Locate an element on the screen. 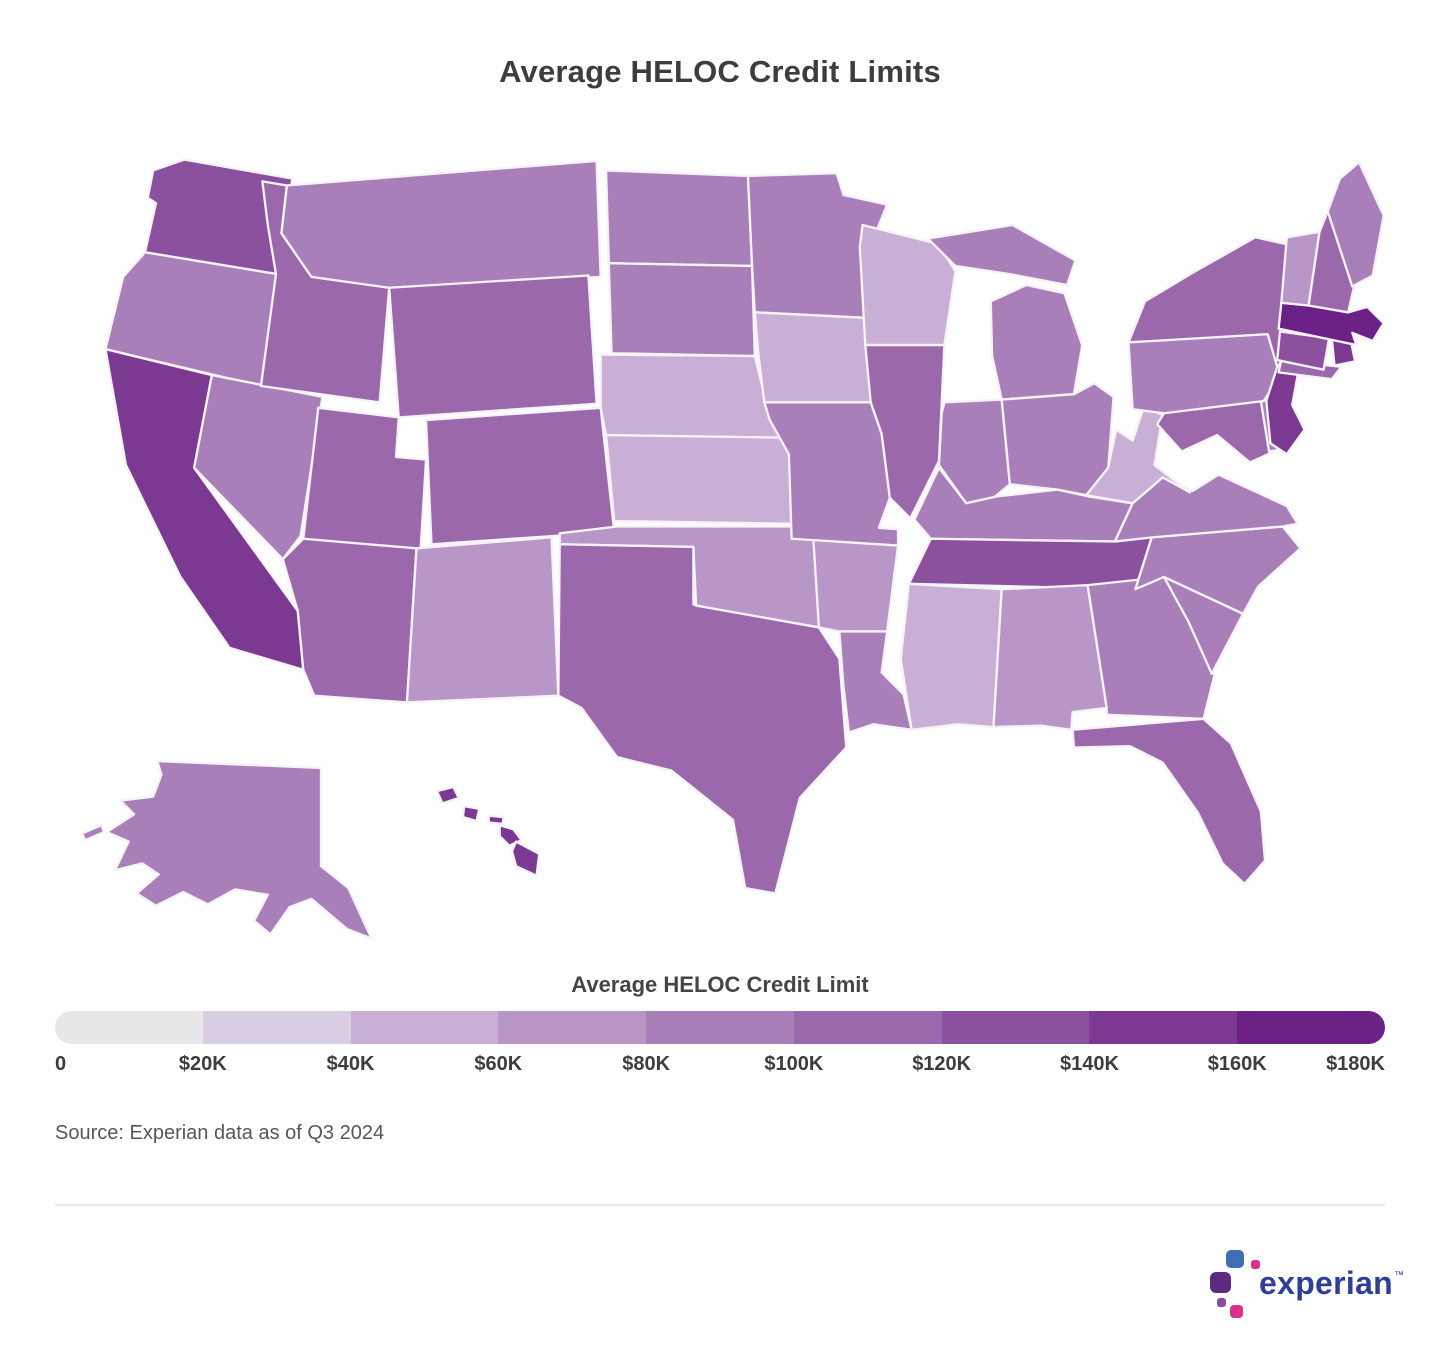 The width and height of the screenshot is (1440, 1357). trademark-symbol: ™ is located at coordinates (1399, 1275).